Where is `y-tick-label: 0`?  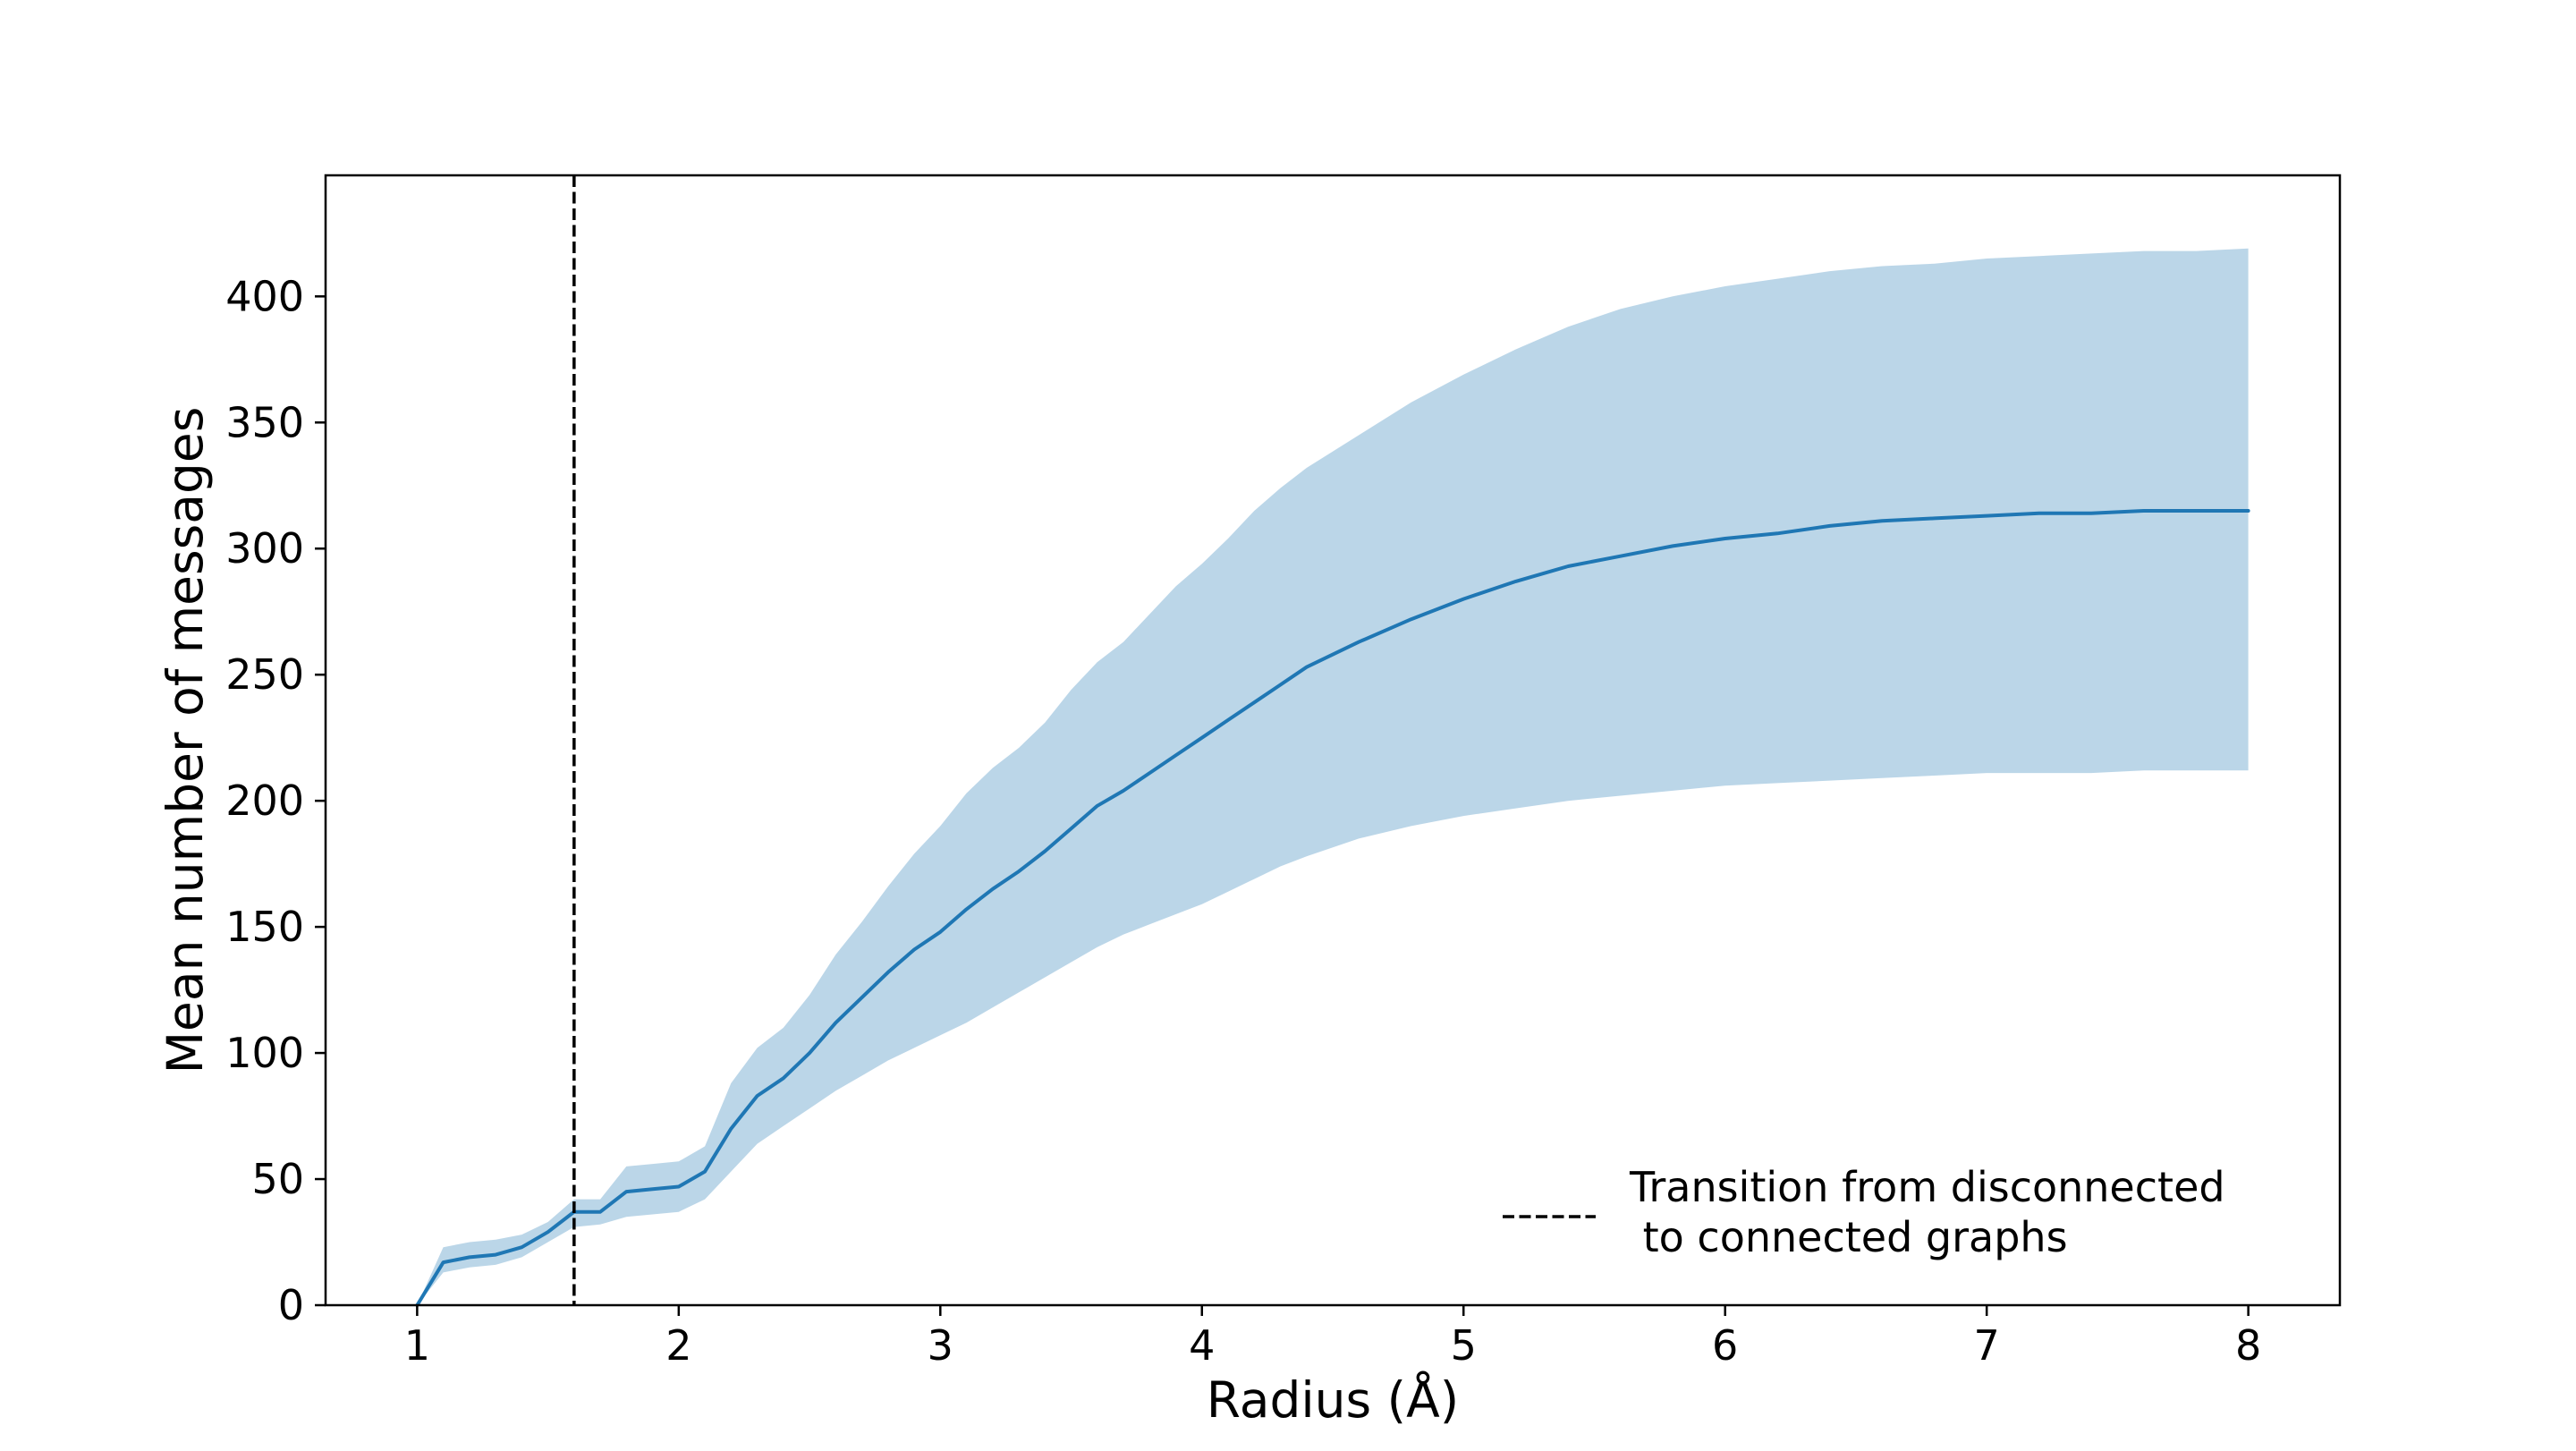
y-tick-label: 0 is located at coordinates (291, 1305).